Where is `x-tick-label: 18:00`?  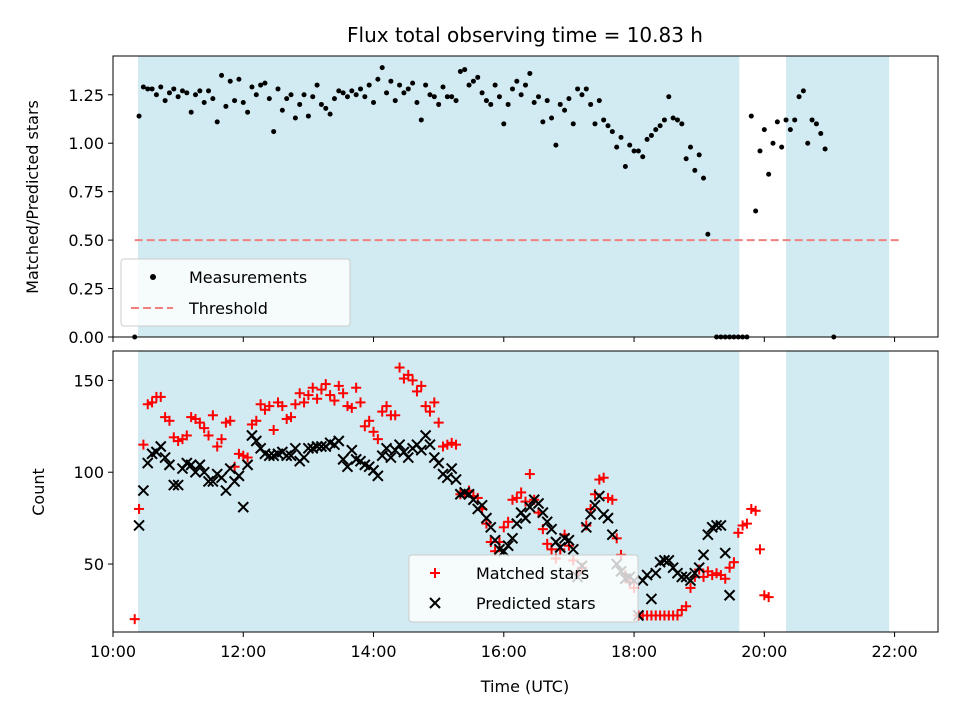 x-tick-label: 18:00 is located at coordinates (634, 651).